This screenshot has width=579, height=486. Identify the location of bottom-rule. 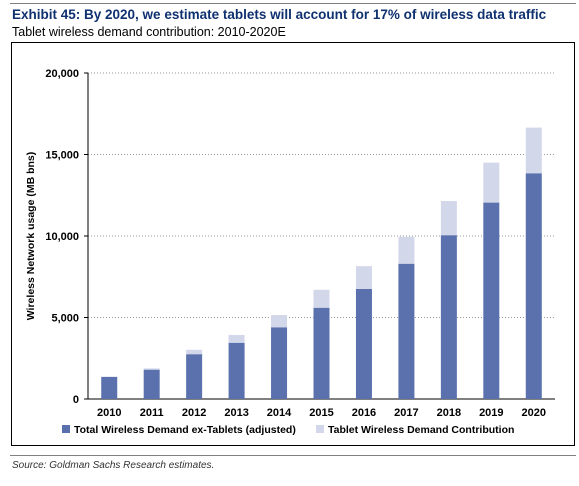
(293, 455).